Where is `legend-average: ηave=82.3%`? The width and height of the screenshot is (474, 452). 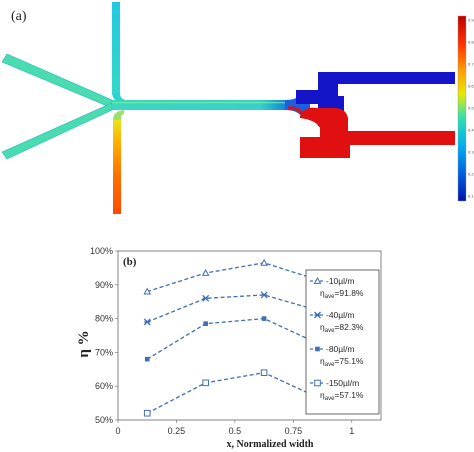 legend-average: ηave=82.3% is located at coordinates (342, 328).